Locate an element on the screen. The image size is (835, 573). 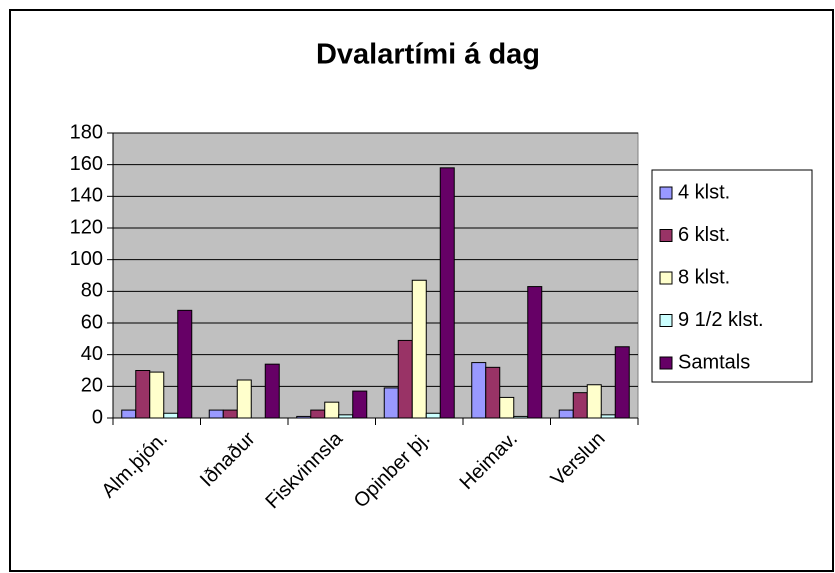
chart-title: Dvalartími á dag is located at coordinates (428, 55).